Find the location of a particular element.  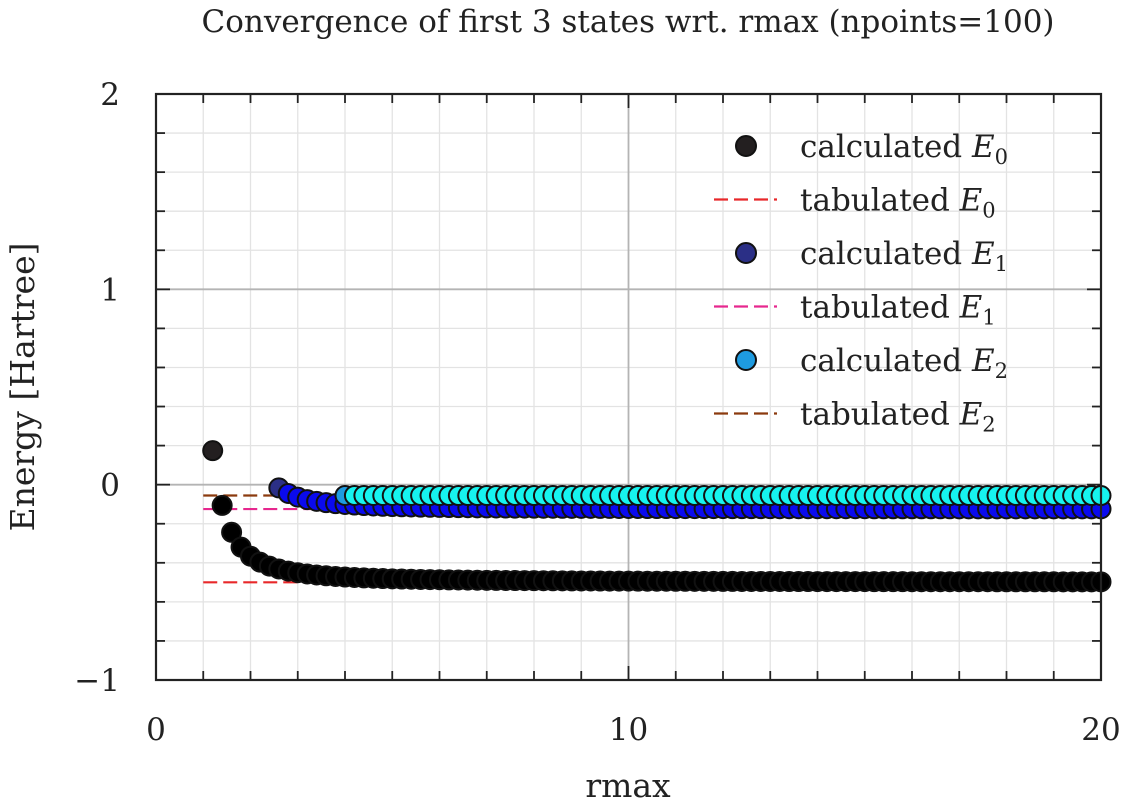

legend-label: tabulated E2 is located at coordinates (898, 417).